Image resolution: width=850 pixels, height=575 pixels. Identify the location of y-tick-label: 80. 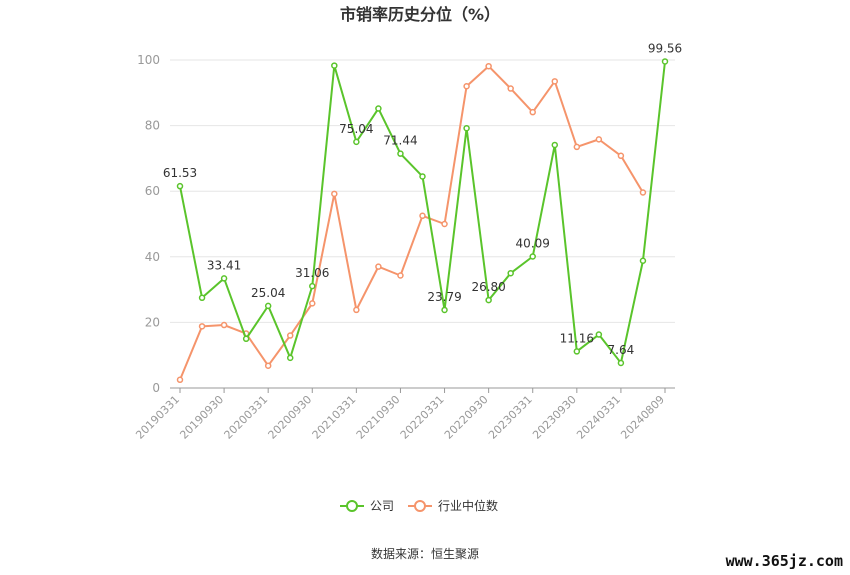
(152, 126).